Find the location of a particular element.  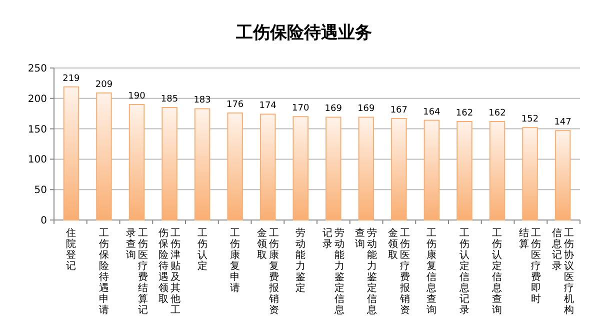

data-label: 219 is located at coordinates (71, 79).